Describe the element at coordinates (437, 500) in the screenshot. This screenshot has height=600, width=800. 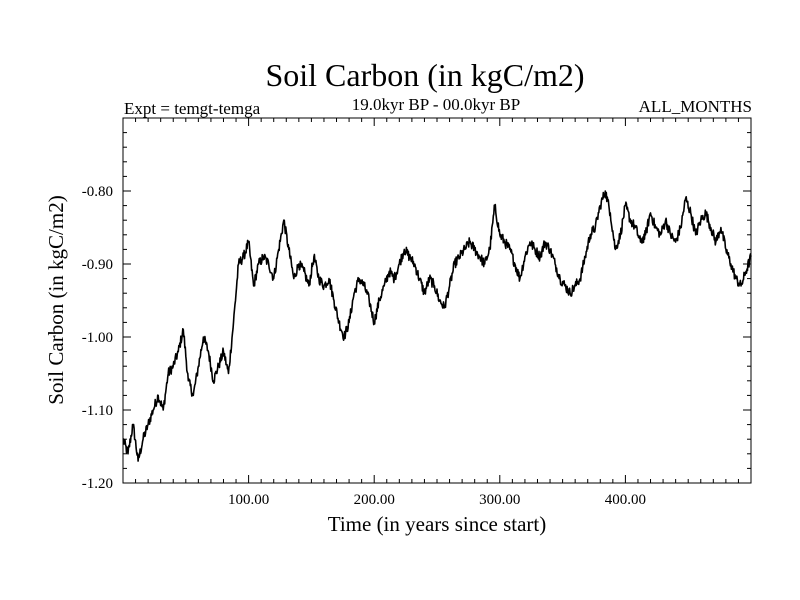
I see `x-tick-labels: 100.00 200.00 300.00 400.00` at that location.